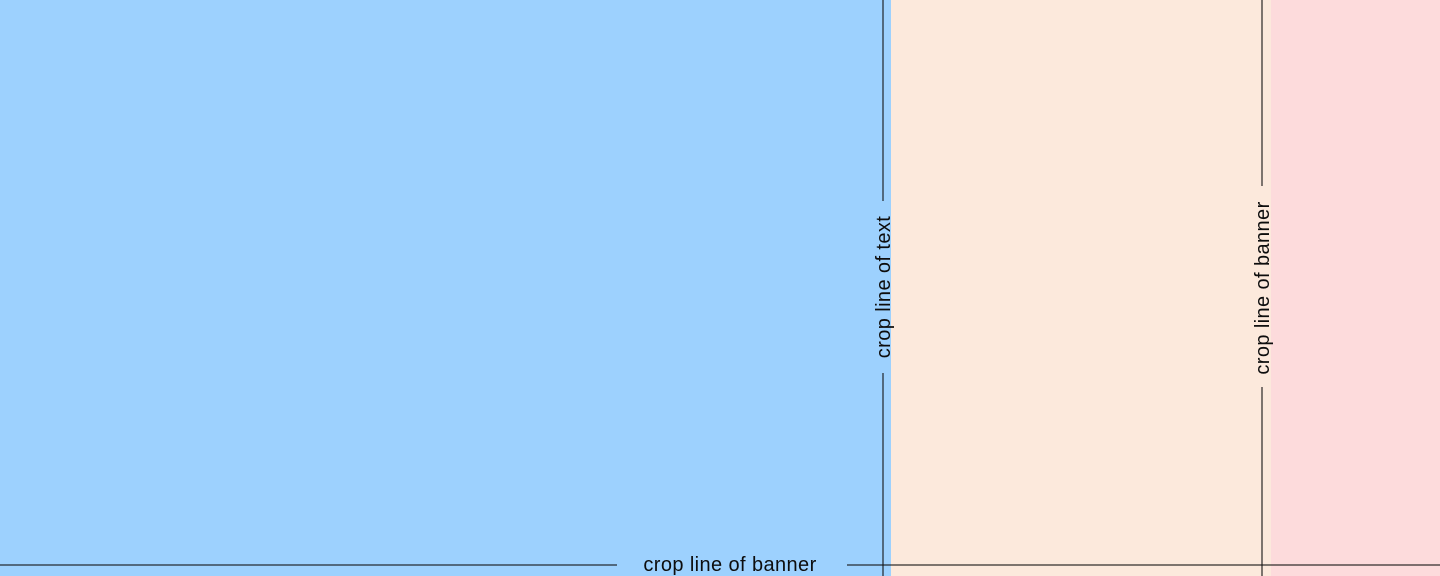 Image resolution: width=1440 pixels, height=576 pixels. I want to click on banner-crop-line-vertical-segment-bottom, so click(1262, 481).